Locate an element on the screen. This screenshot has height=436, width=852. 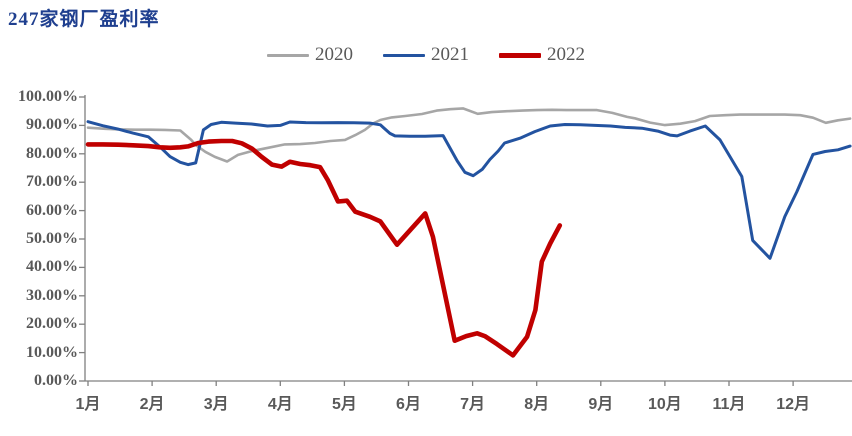
y-tick-label: 90.00% is located at coordinates (52, 125).